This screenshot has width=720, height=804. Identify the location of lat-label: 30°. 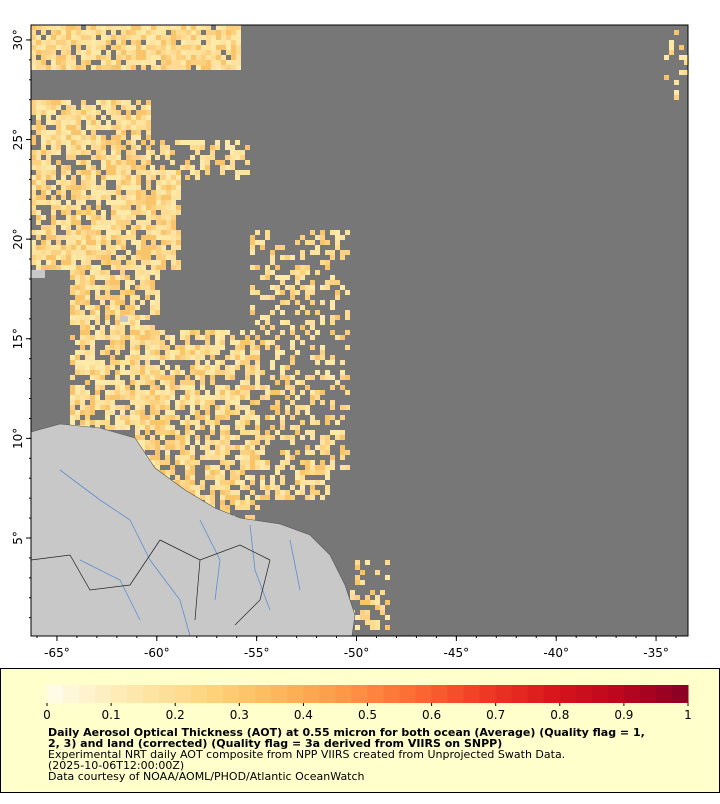
(18, 39).